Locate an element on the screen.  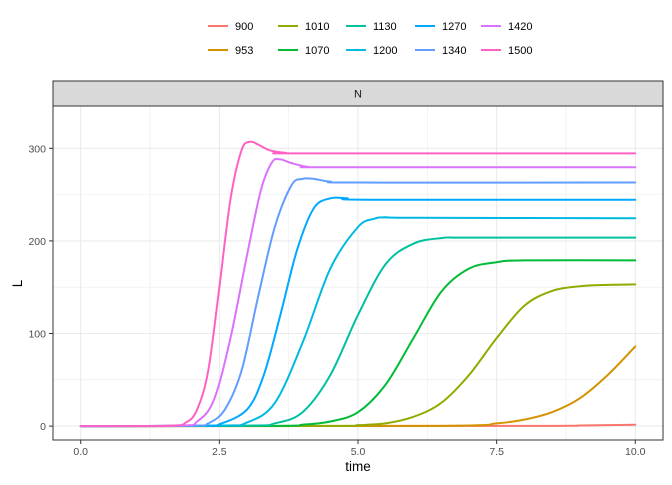
x-tick-label: 10.0 is located at coordinates (635, 452).